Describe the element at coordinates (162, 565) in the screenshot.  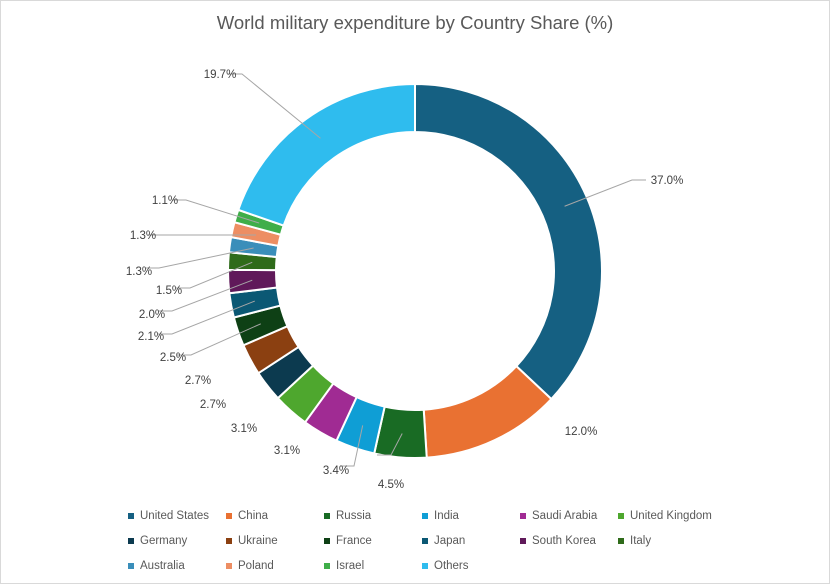
I see `legend-label: Australia` at that location.